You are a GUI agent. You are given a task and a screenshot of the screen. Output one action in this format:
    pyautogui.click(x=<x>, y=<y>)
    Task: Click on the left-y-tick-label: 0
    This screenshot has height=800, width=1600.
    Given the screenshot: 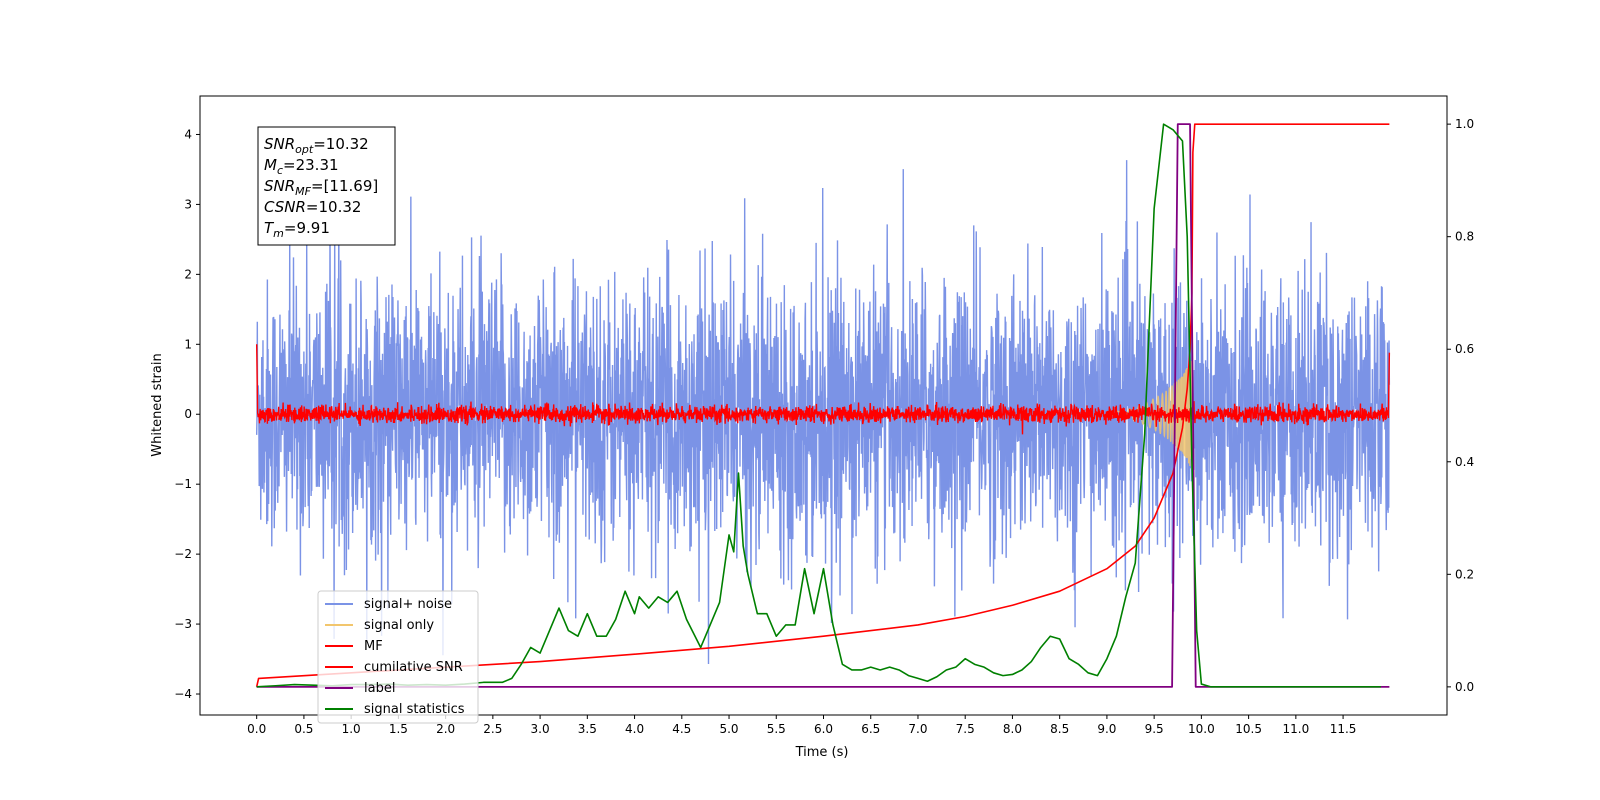 What is the action you would take?
    pyautogui.click(x=188, y=414)
    